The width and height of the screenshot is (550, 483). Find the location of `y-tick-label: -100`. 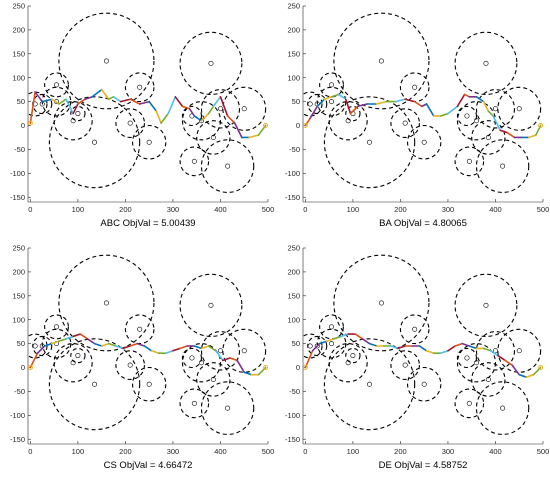

y-tick-label: -100 is located at coordinates (17, 173).